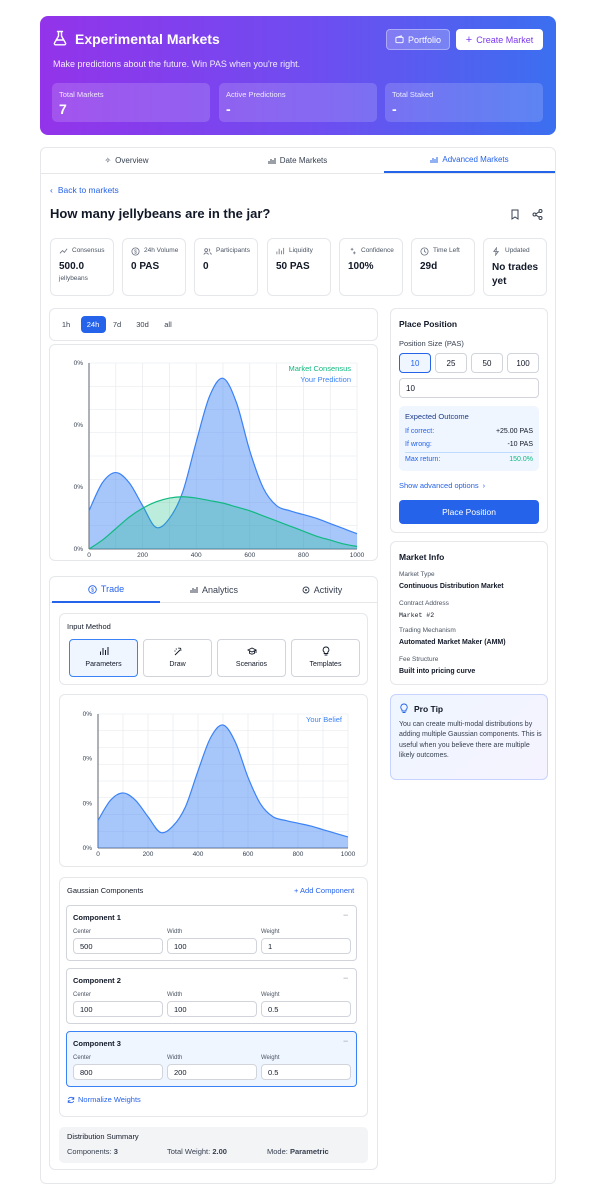 This screenshot has height=1200, width=592. Describe the element at coordinates (71, 1099) in the screenshot. I see `refresh-icon` at that location.